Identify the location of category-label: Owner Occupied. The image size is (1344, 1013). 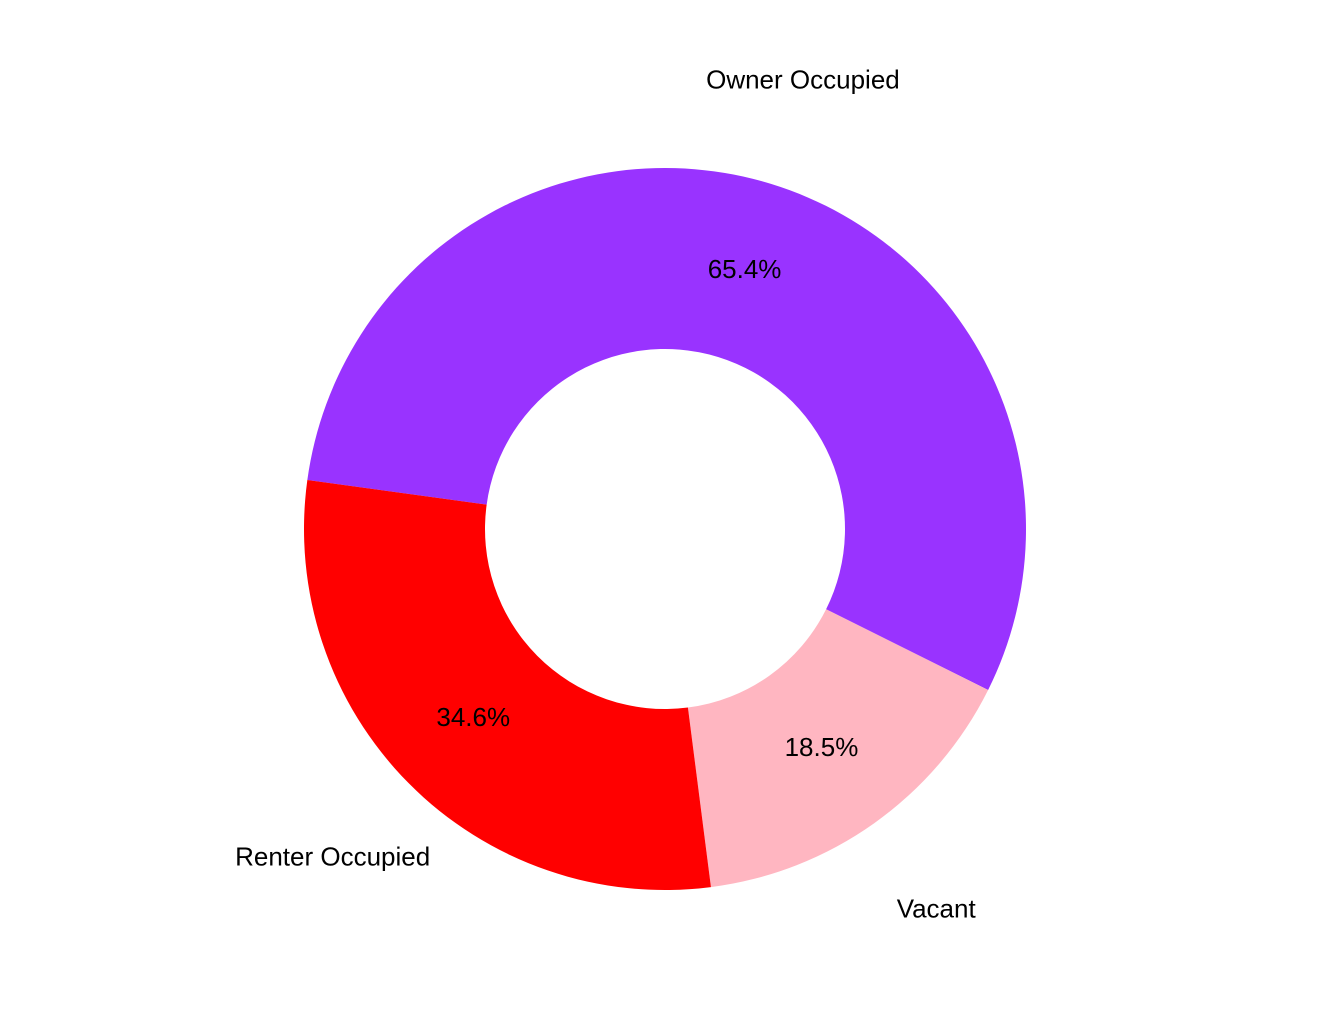
(803, 80).